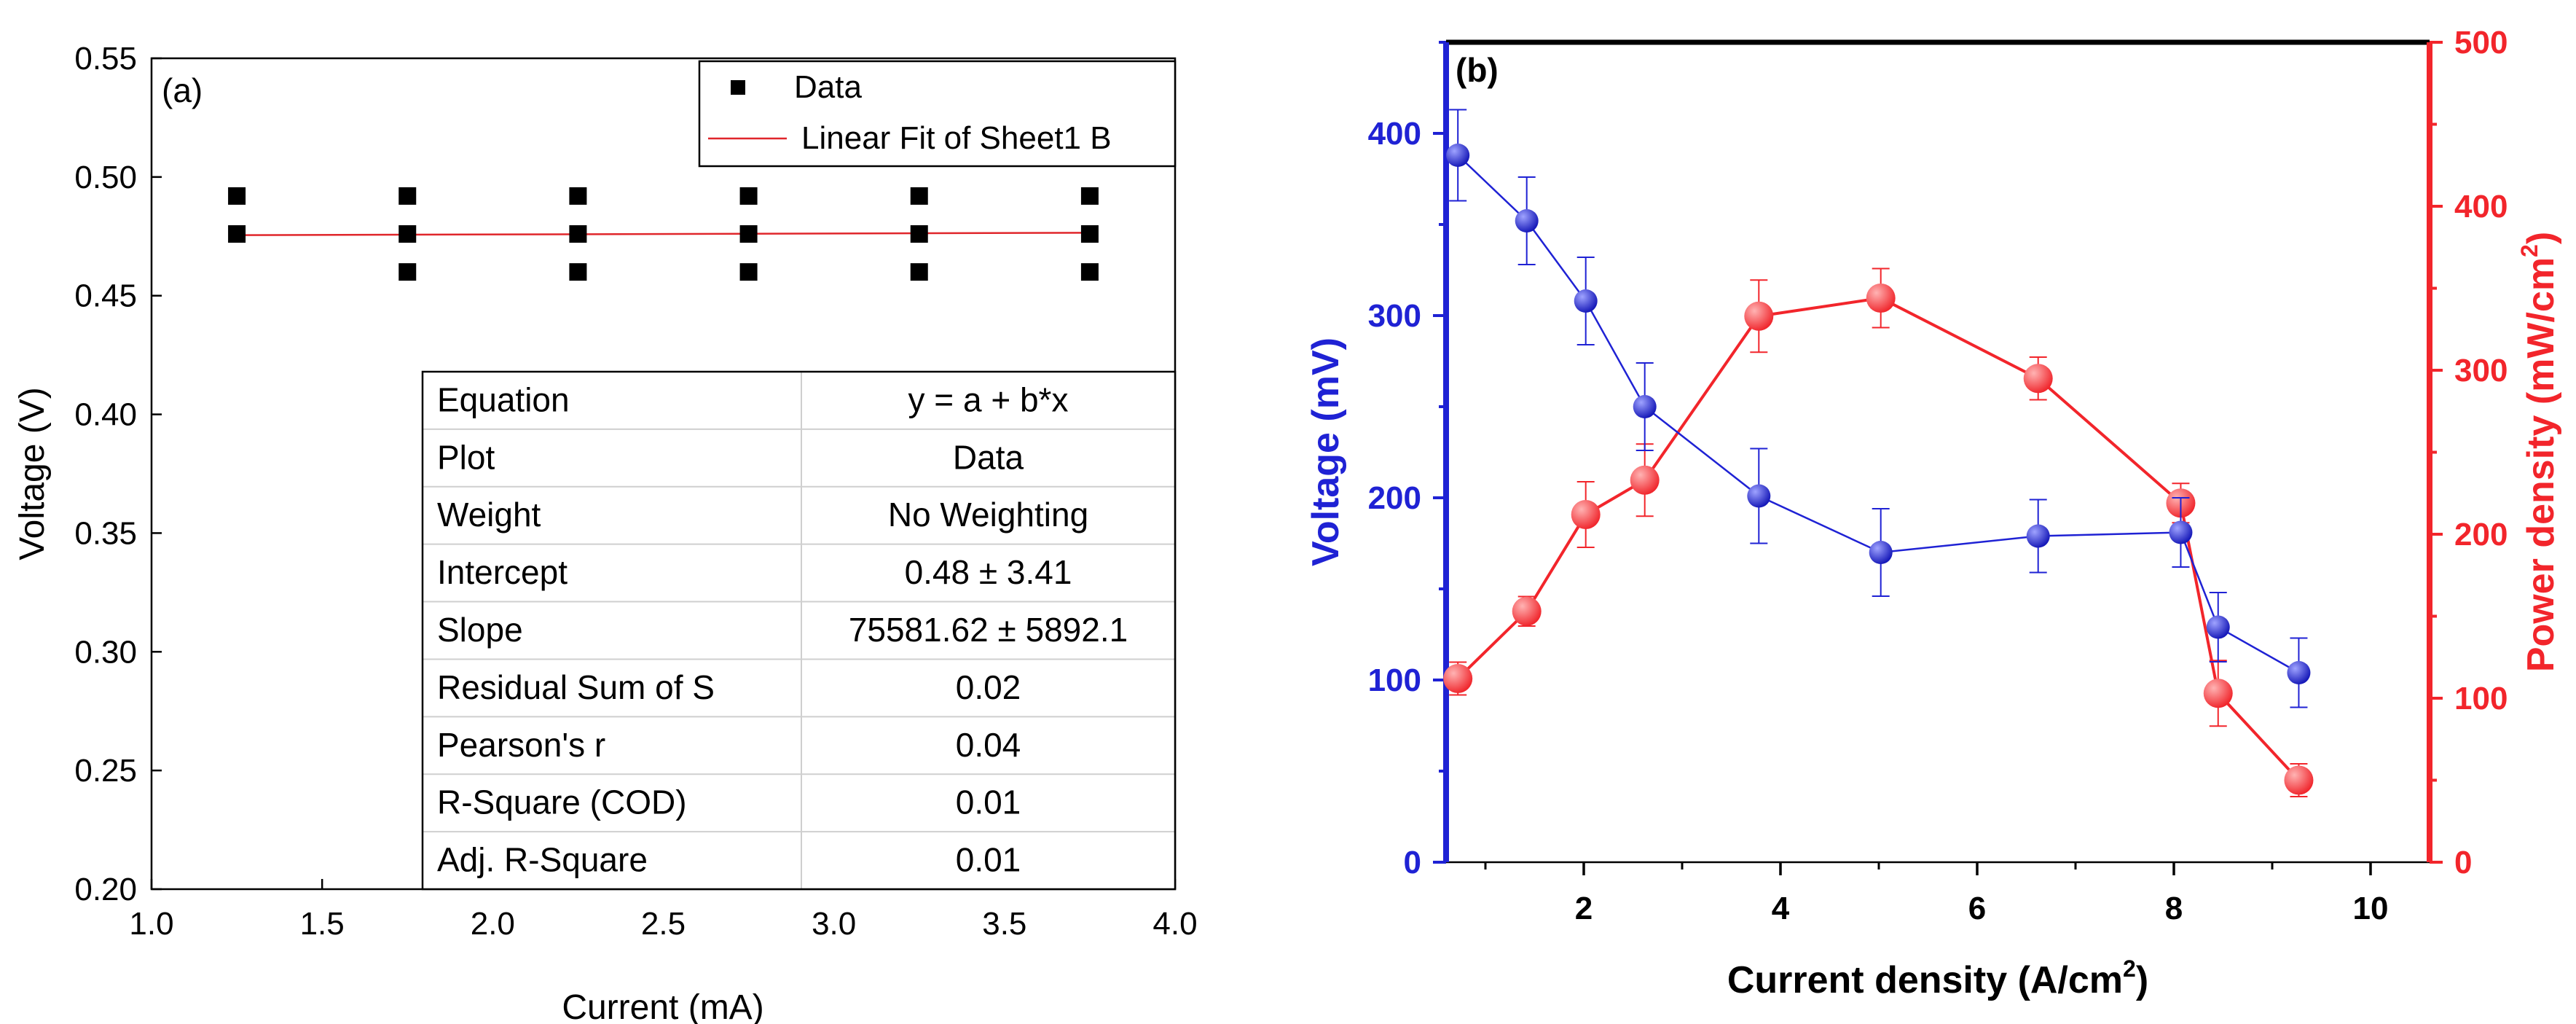  What do you see at coordinates (834, 924) in the screenshot?
I see `panel-a-x-tick-label: 3.0` at bounding box center [834, 924].